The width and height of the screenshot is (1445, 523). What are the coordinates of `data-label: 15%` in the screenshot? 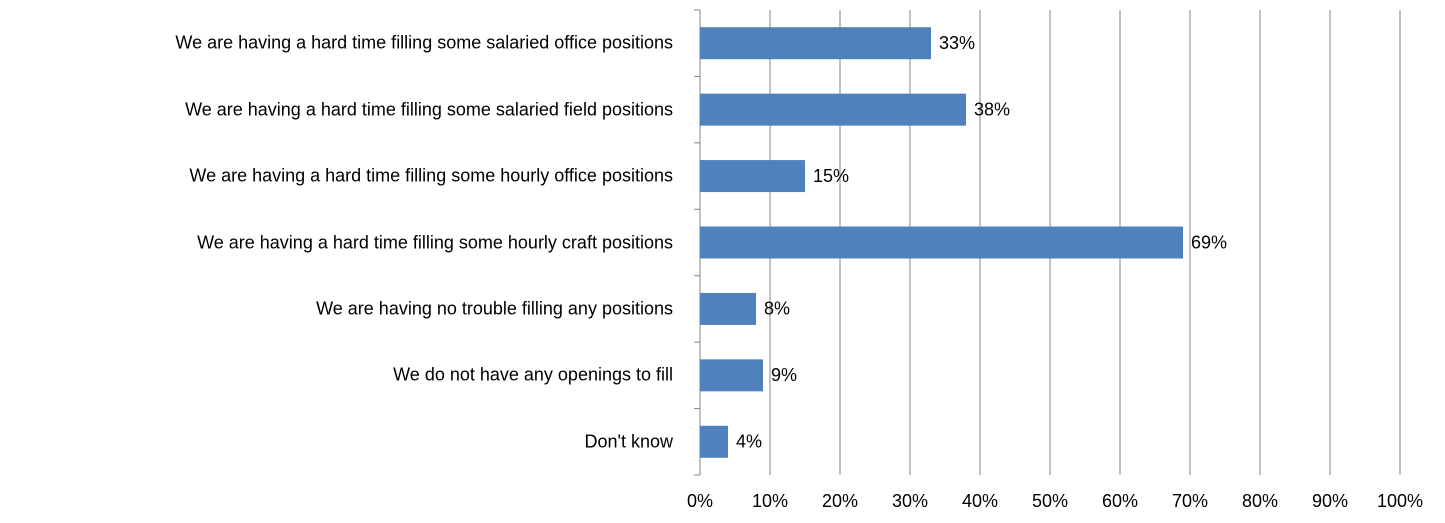 It's located at (831, 176).